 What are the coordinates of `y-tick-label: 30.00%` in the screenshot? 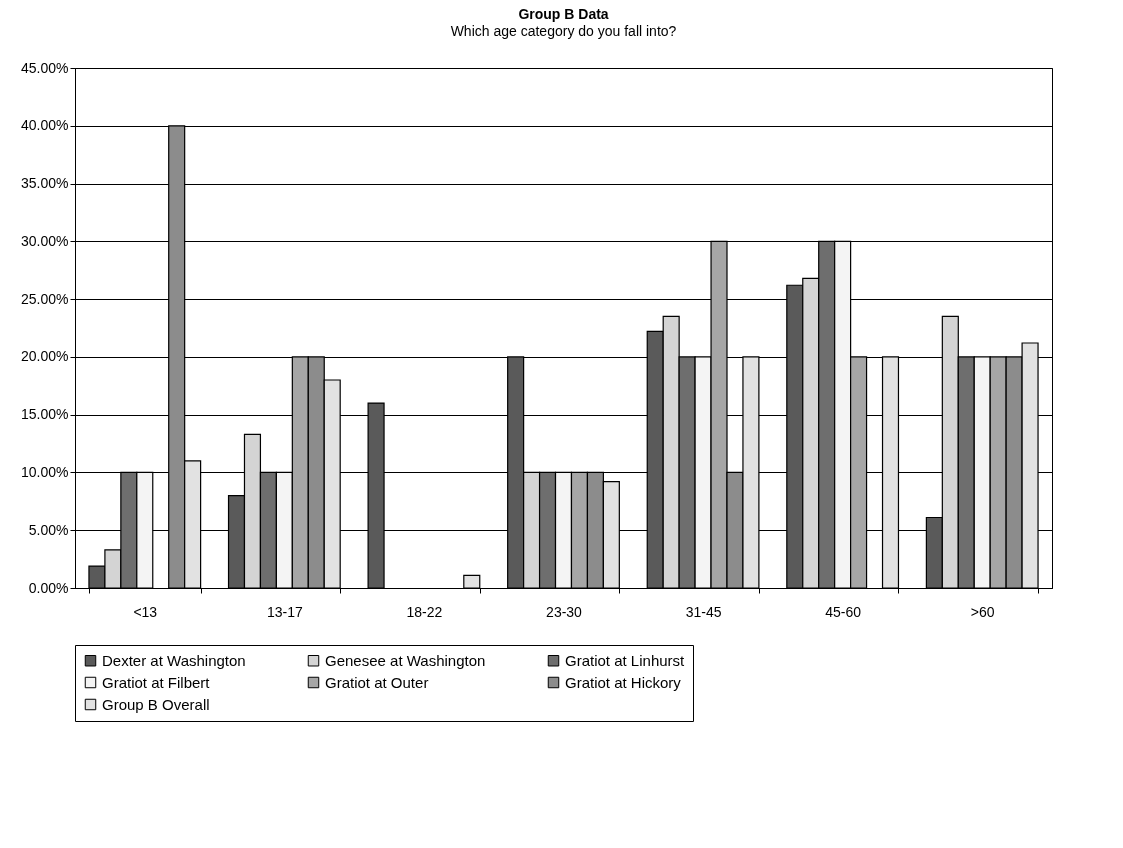 It's located at (45, 240).